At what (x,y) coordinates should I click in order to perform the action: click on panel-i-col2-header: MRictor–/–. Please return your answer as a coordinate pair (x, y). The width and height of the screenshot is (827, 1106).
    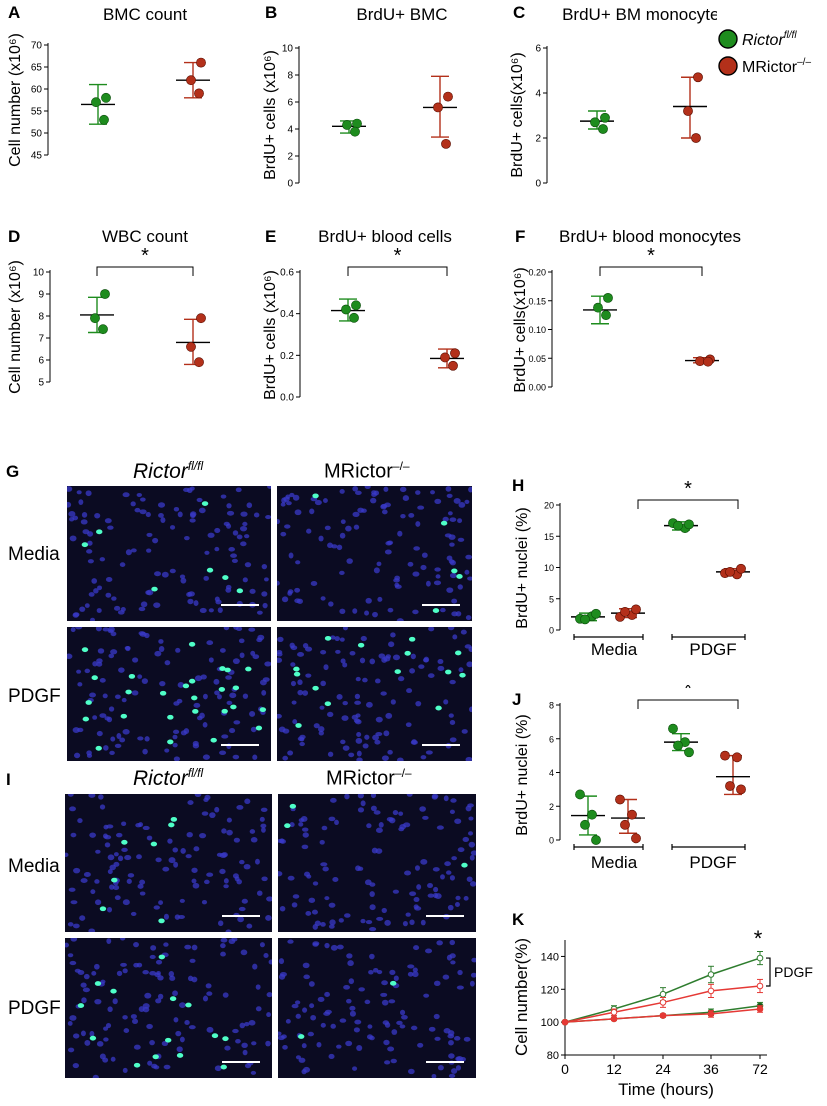
    Looking at the image, I should click on (369, 778).